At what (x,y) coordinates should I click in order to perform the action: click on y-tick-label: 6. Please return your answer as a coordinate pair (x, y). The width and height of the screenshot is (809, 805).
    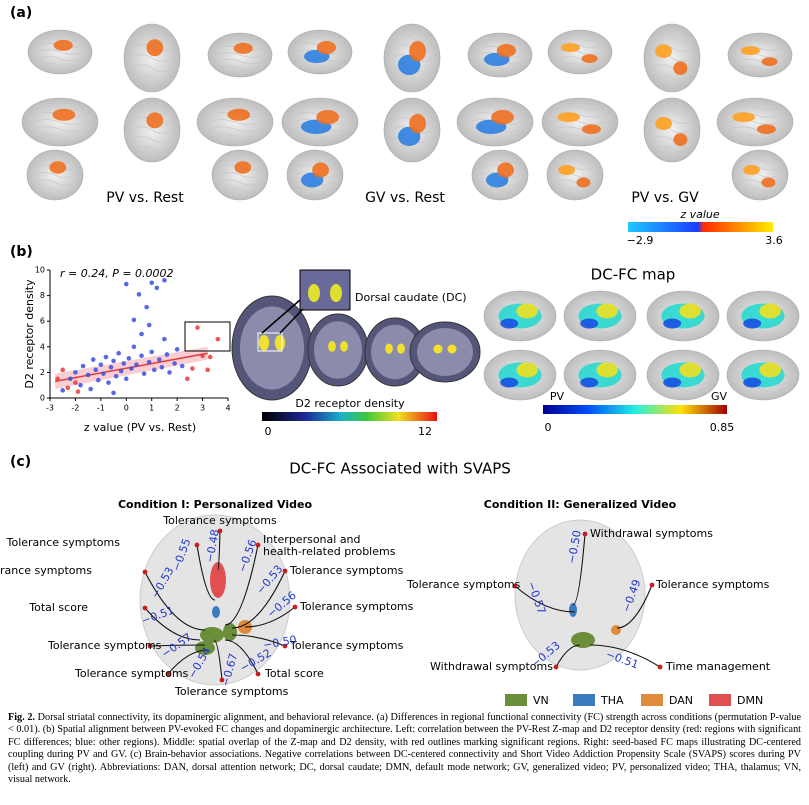
    Looking at the image, I should click on (42, 321).